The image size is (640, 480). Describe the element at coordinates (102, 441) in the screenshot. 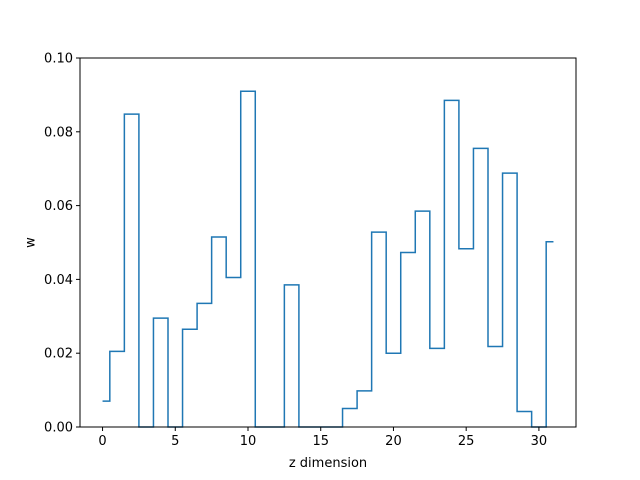

I see `x-tick-label: 0` at that location.